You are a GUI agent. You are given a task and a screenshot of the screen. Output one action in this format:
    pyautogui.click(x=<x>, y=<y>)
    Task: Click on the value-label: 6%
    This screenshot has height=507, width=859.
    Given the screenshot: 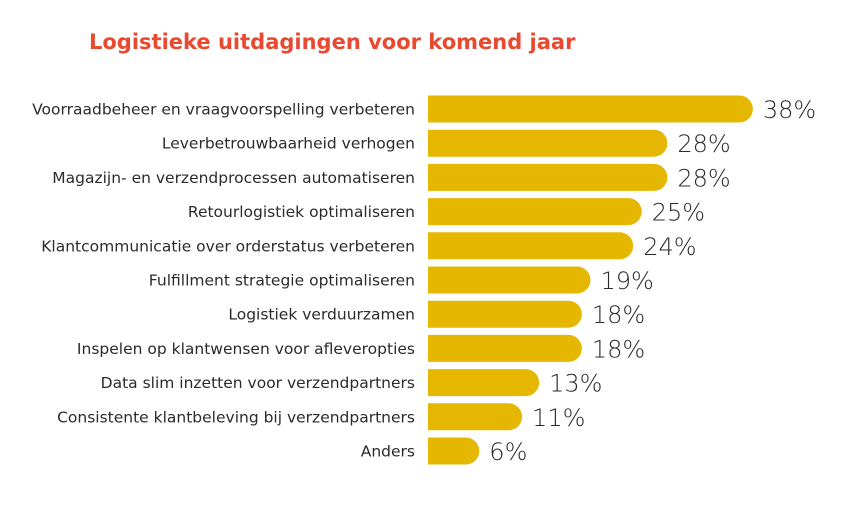 What is the action you would take?
    pyautogui.click(x=508, y=452)
    